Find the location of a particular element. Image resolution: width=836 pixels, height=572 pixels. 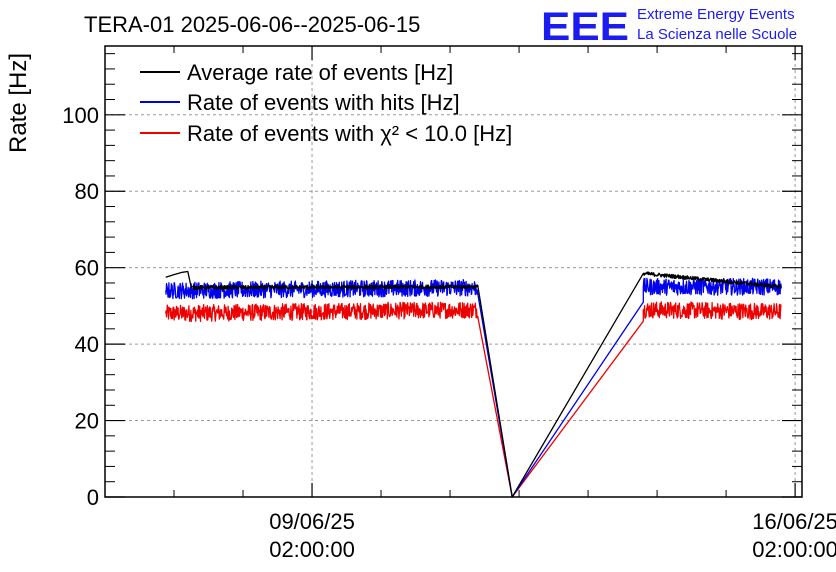

logo-letters: EEE is located at coordinates (585, 27).